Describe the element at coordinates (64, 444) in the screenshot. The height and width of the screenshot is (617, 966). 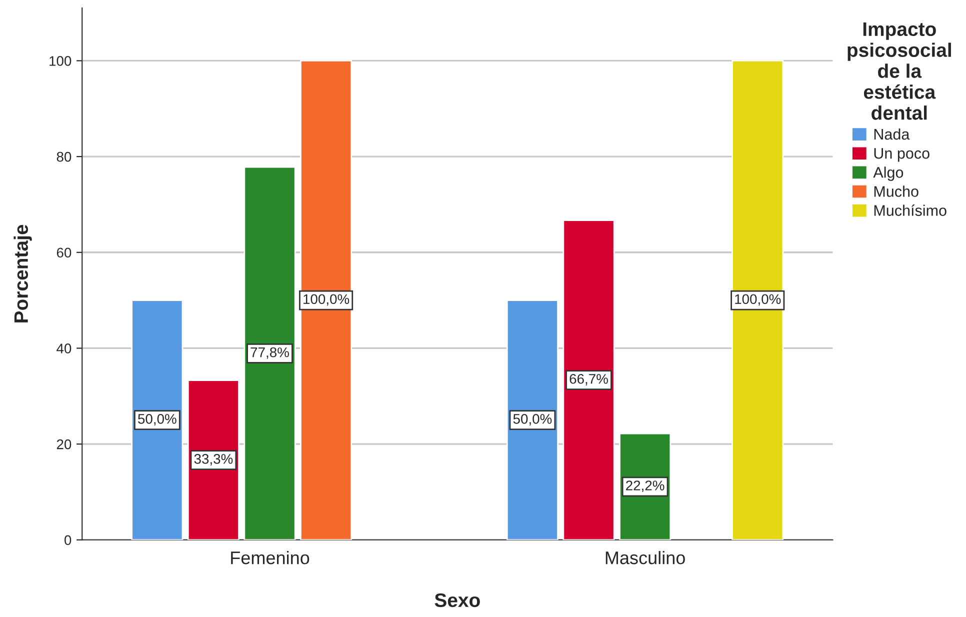
I see `y-tick-label: 20` at that location.